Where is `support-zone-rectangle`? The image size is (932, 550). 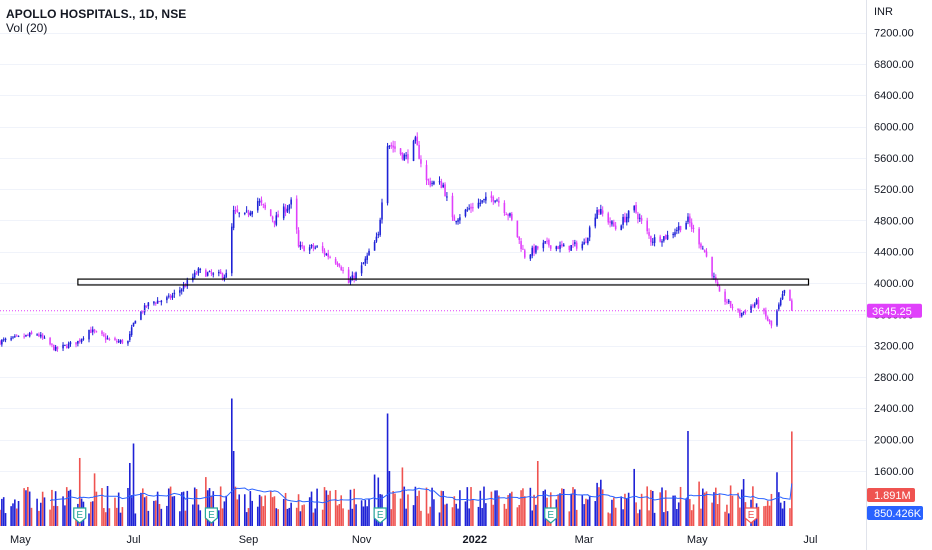 support-zone-rectangle is located at coordinates (443, 282).